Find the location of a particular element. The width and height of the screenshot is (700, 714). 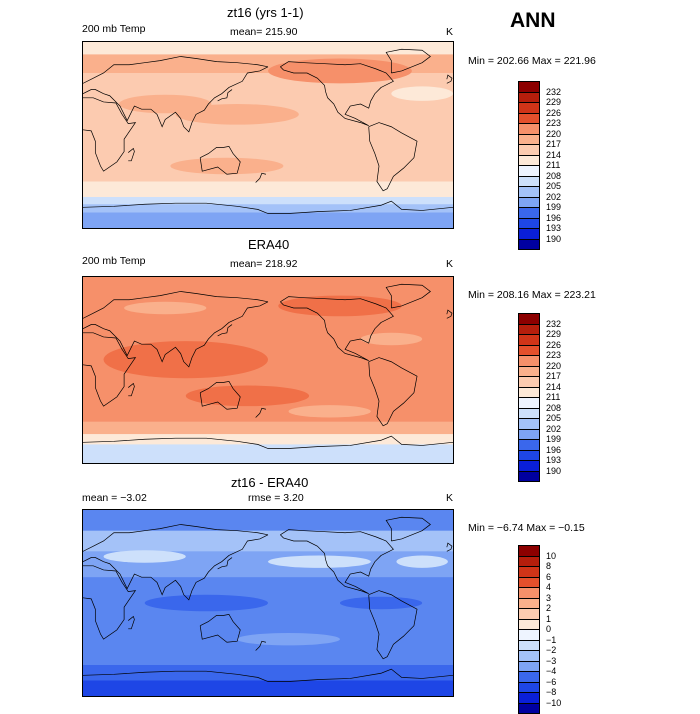

panel-3-unit: K is located at coordinates (449, 498).